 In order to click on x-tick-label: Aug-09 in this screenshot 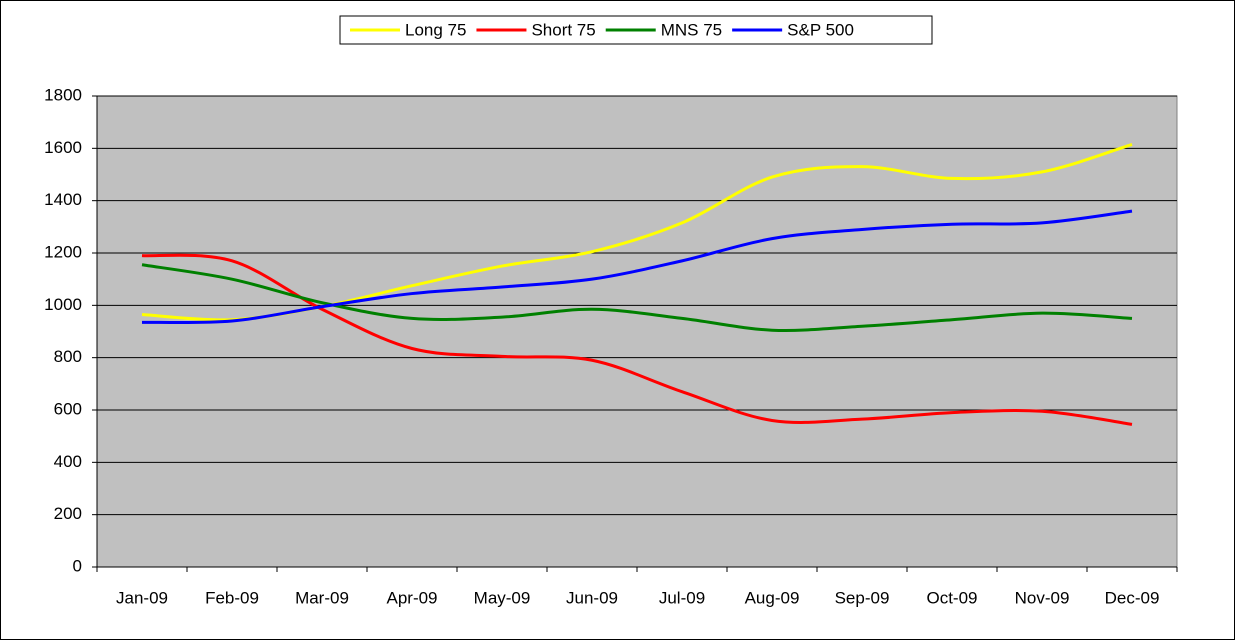, I will do `click(772, 597)`.